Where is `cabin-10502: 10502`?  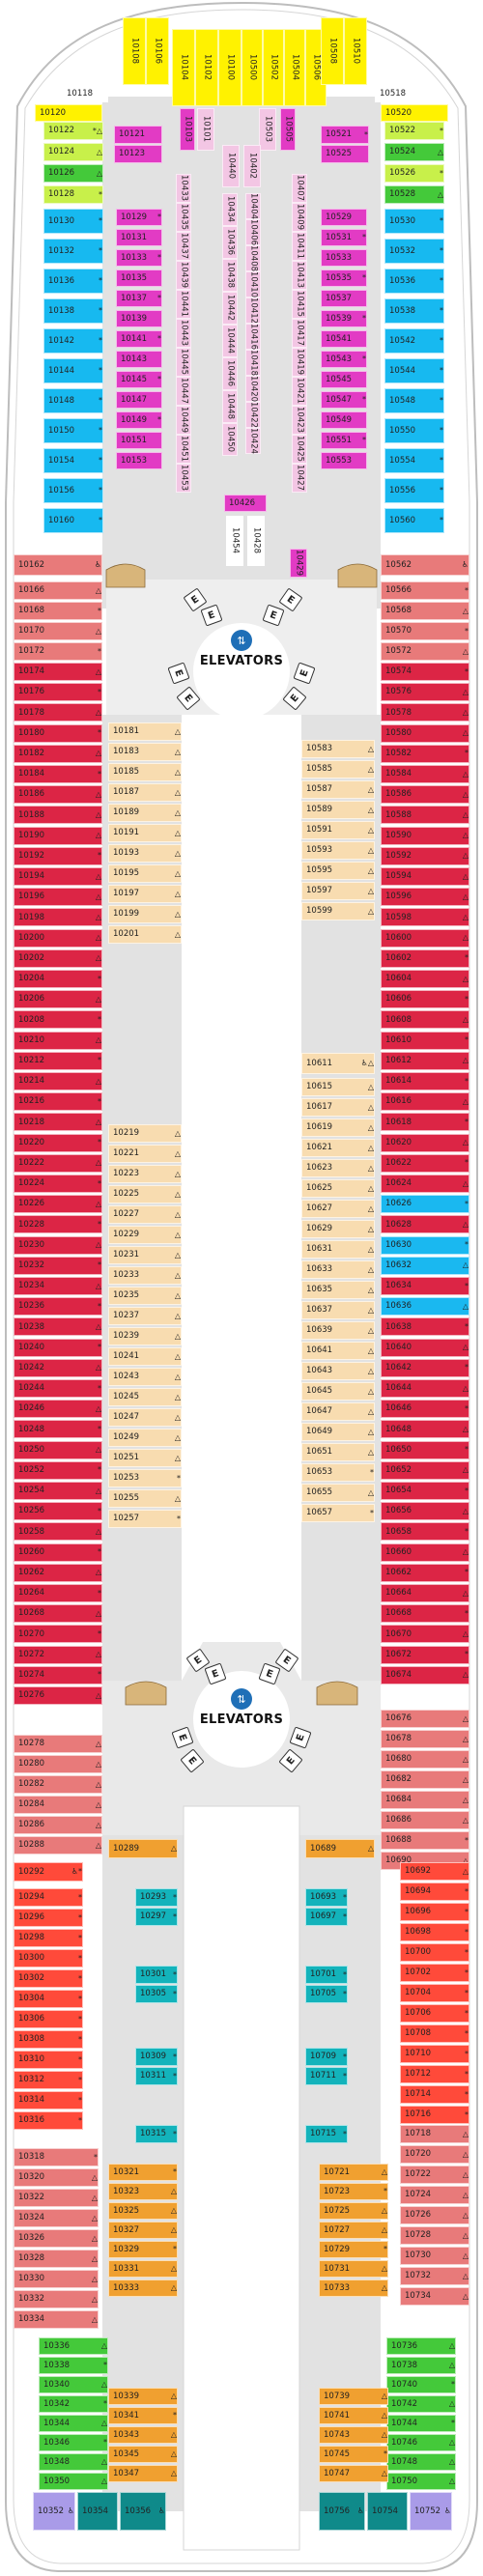 cabin-10502: 10502 is located at coordinates (273, 67).